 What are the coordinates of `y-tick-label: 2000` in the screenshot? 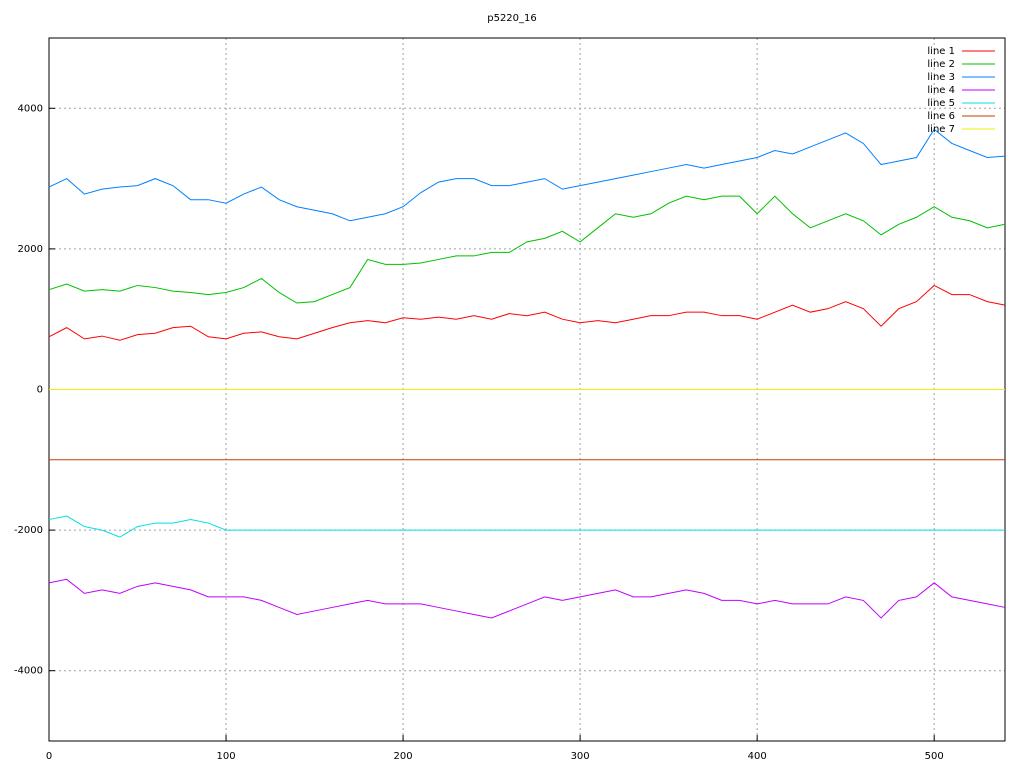 It's located at (30, 249).